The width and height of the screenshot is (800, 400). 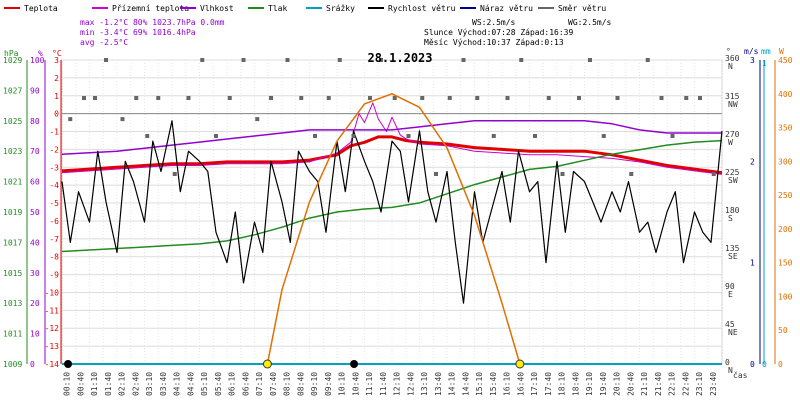 What do you see at coordinates (40, 53) in the screenshot?
I see `humidity-axis-unit: %` at bounding box center [40, 53].